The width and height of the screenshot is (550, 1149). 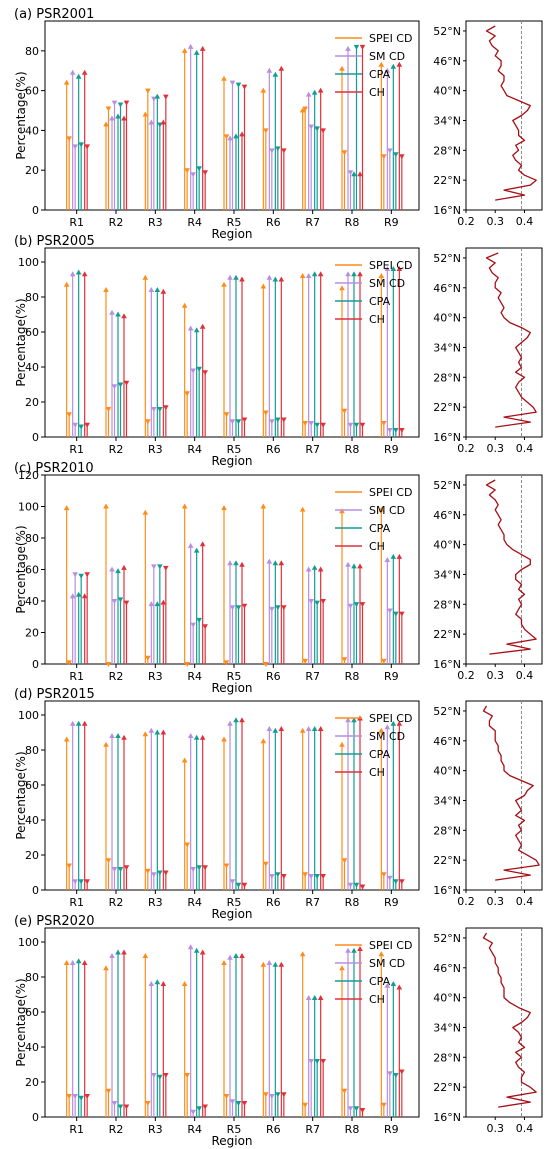 What do you see at coordinates (380, 74) in the screenshot?
I see `legend-label: CPA` at bounding box center [380, 74].